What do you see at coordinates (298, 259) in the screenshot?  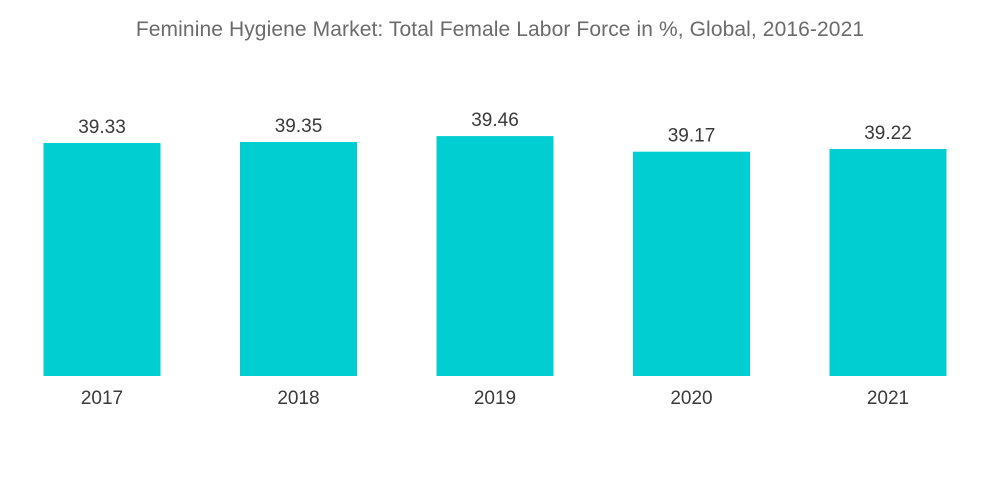 I see `bar-2018` at bounding box center [298, 259].